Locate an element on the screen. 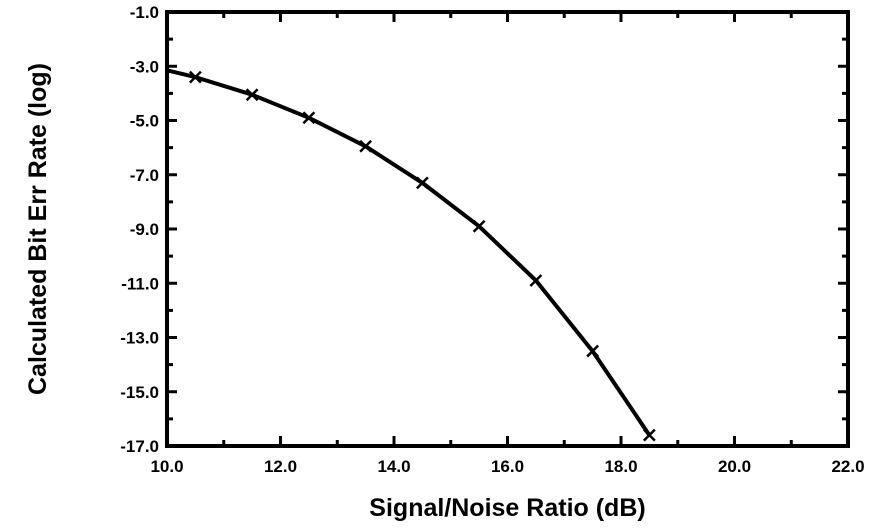 The width and height of the screenshot is (879, 528). x-tick-label: 16.0 is located at coordinates (507, 466).